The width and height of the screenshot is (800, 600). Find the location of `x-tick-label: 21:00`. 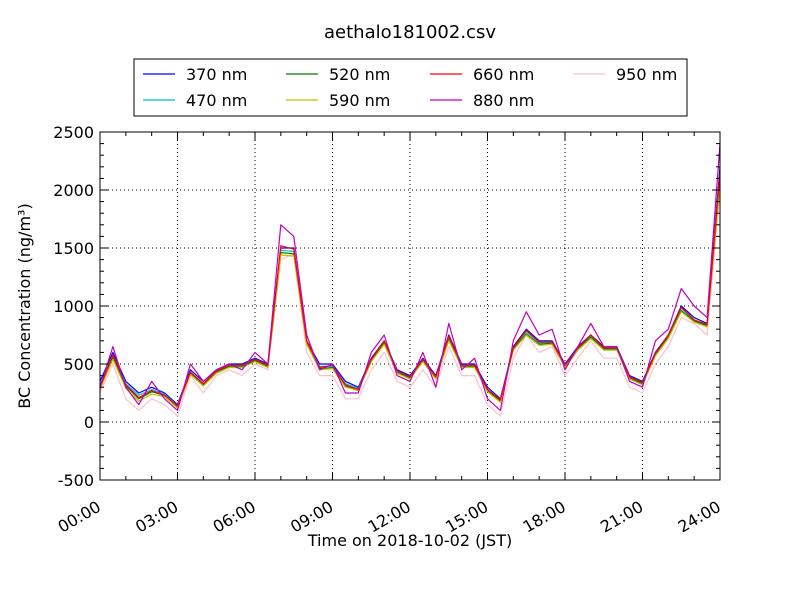

x-tick-label: 21:00 is located at coordinates (621, 517).